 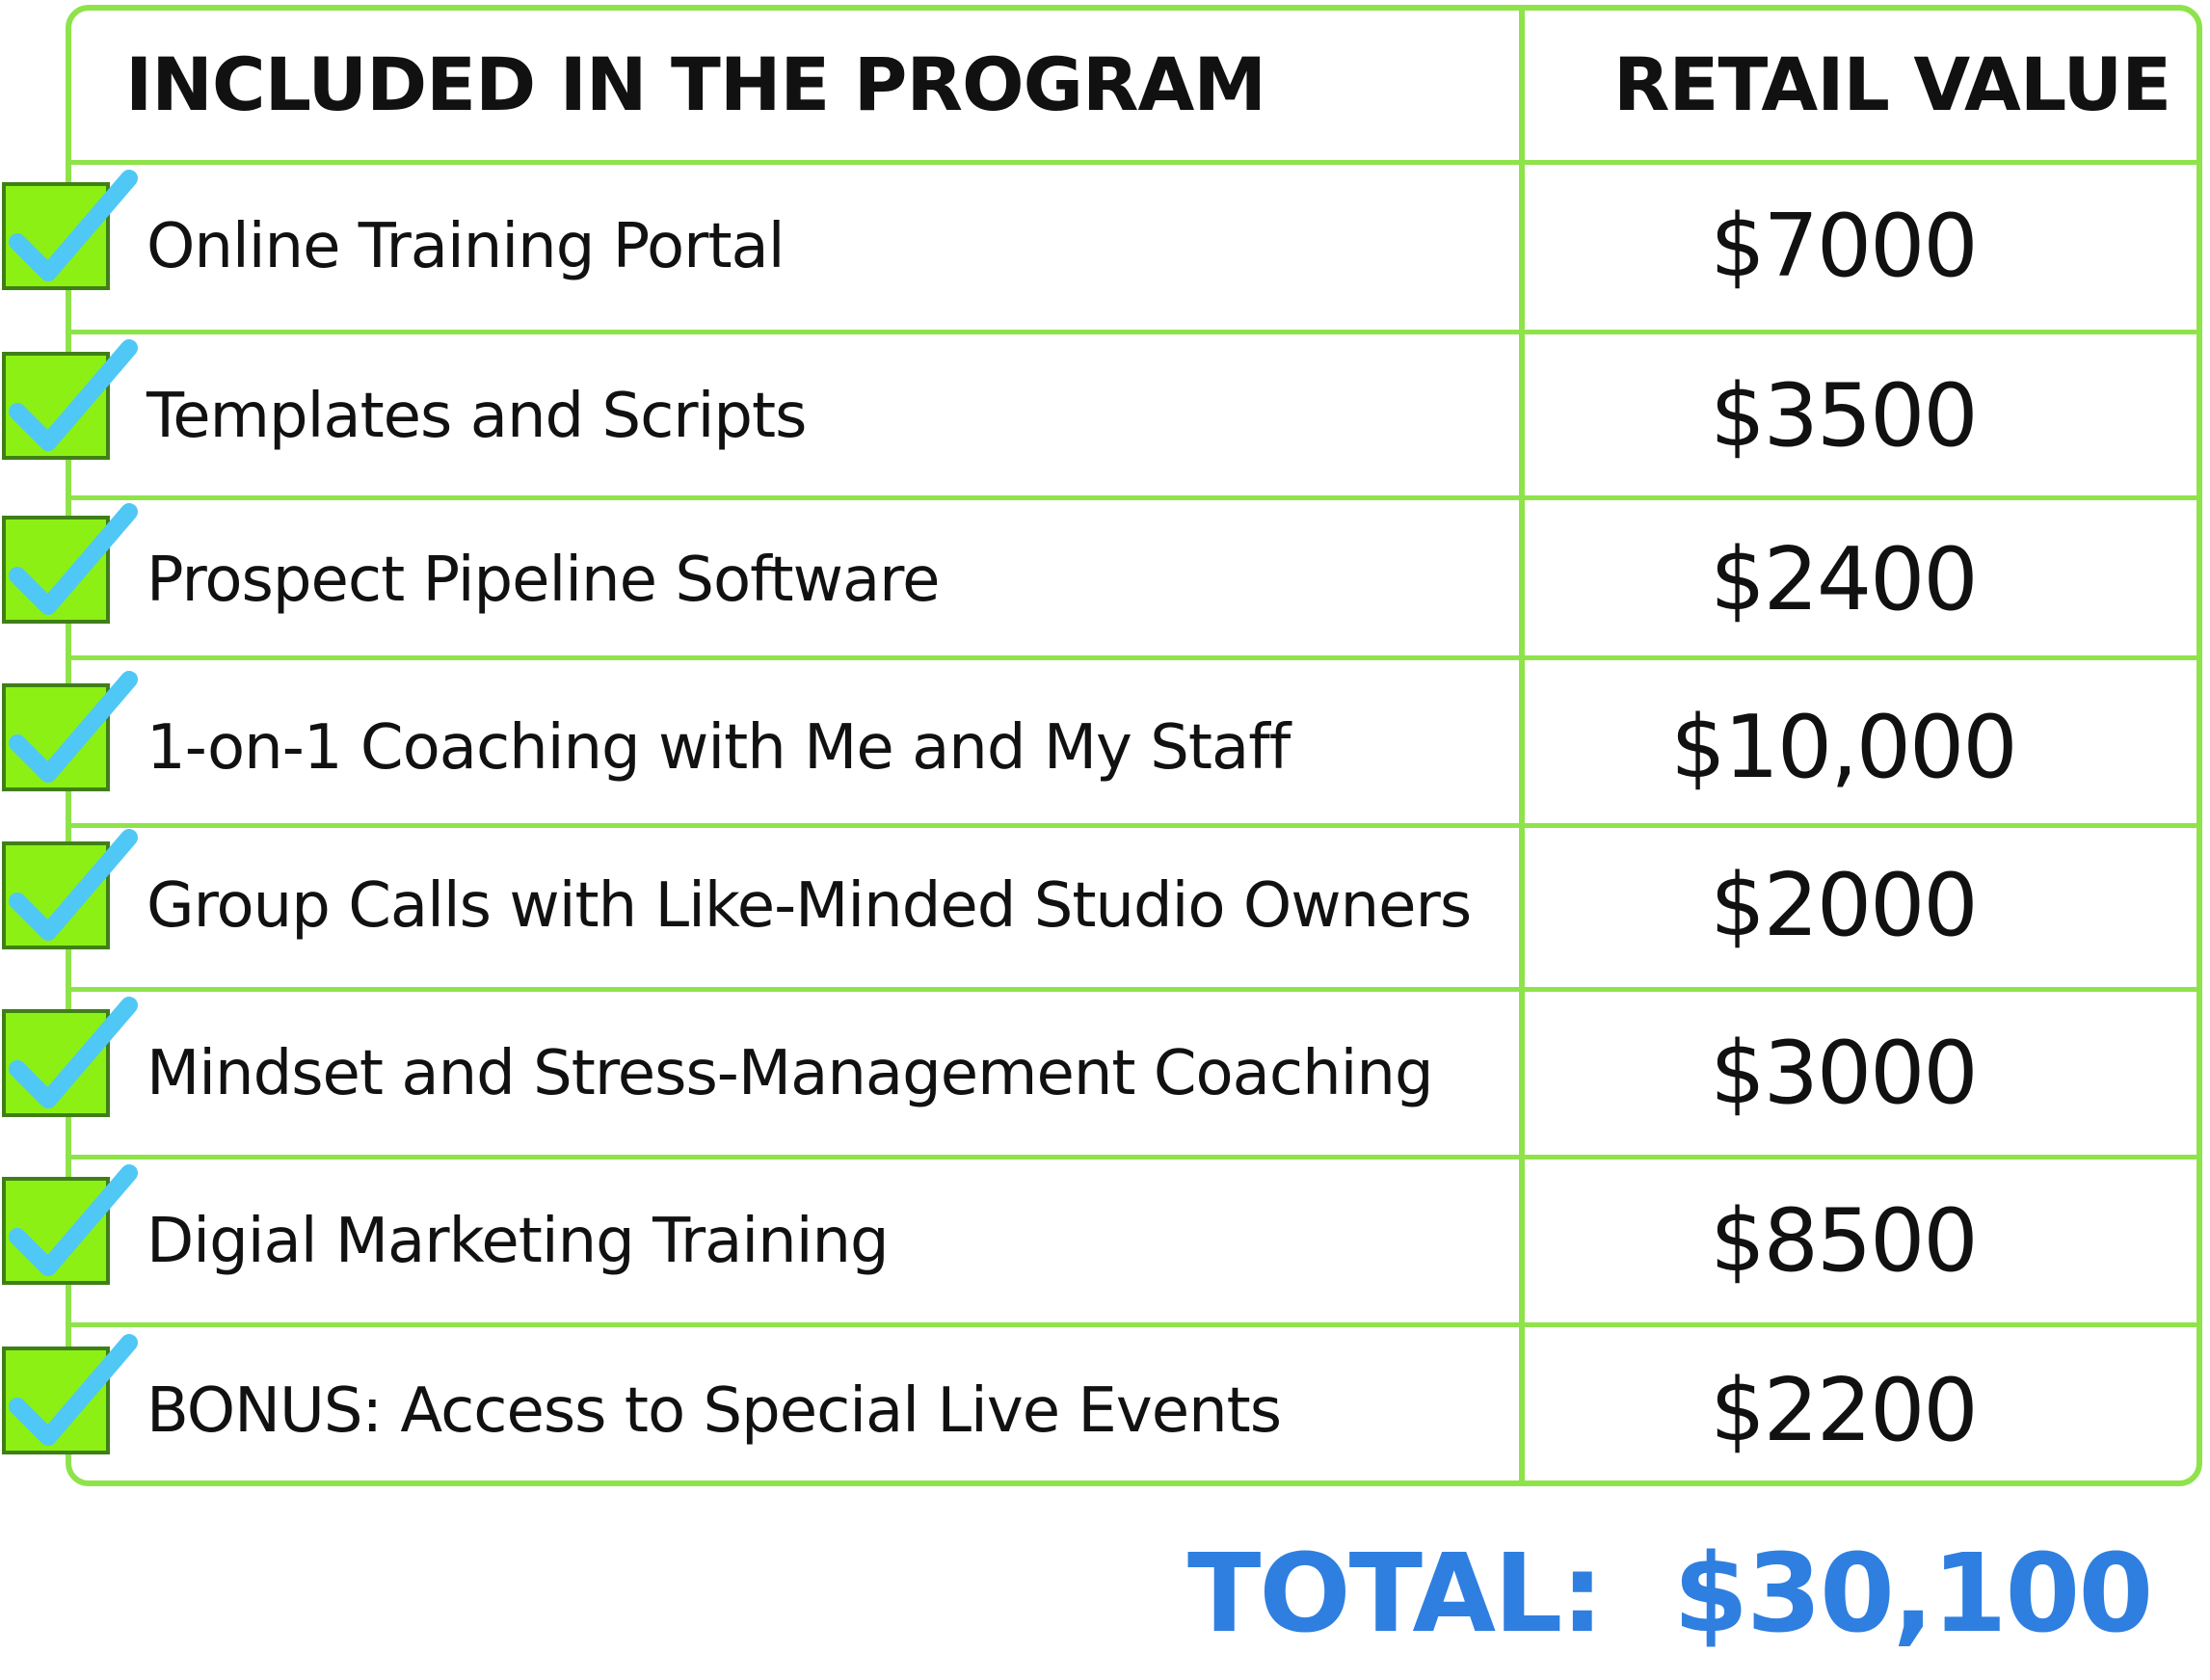 What do you see at coordinates (1105, 416) in the screenshot?
I see `table-row: Templates and Scripts $3500` at bounding box center [1105, 416].